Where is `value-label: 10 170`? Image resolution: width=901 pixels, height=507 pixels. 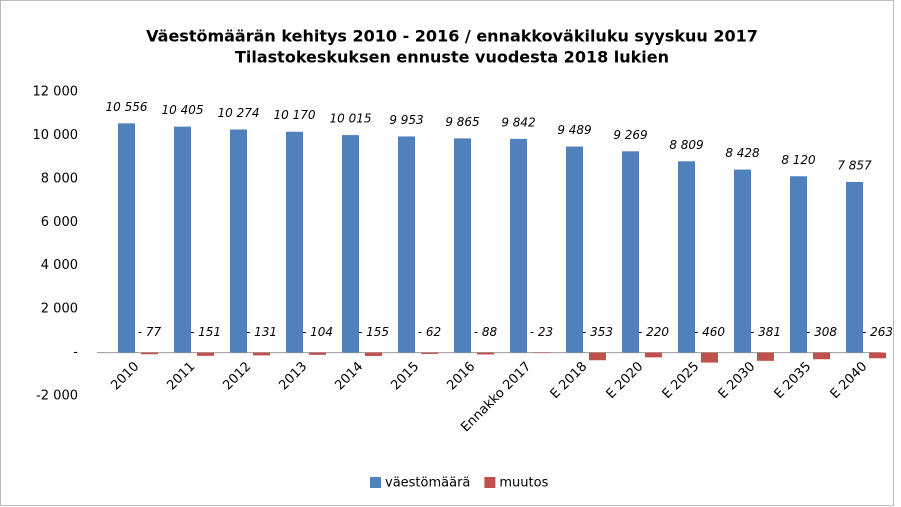 value-label: 10 170 is located at coordinates (295, 115).